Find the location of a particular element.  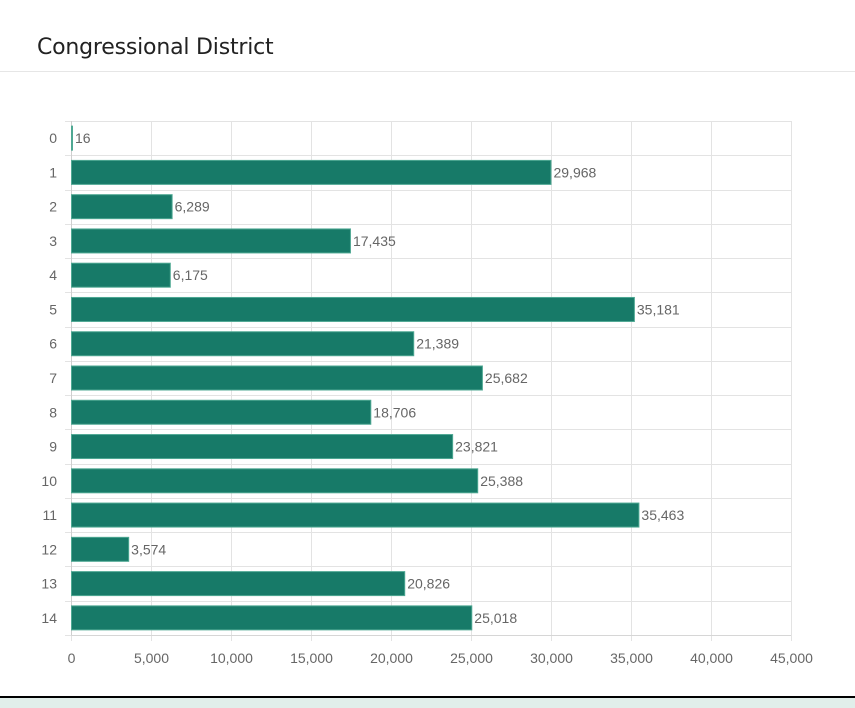

x-tick-label: 25,000 is located at coordinates (471, 658).